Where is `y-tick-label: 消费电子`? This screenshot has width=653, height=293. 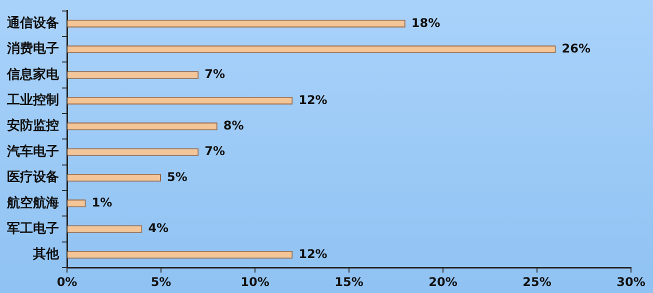 y-tick-label: 消费电子 is located at coordinates (32, 49).